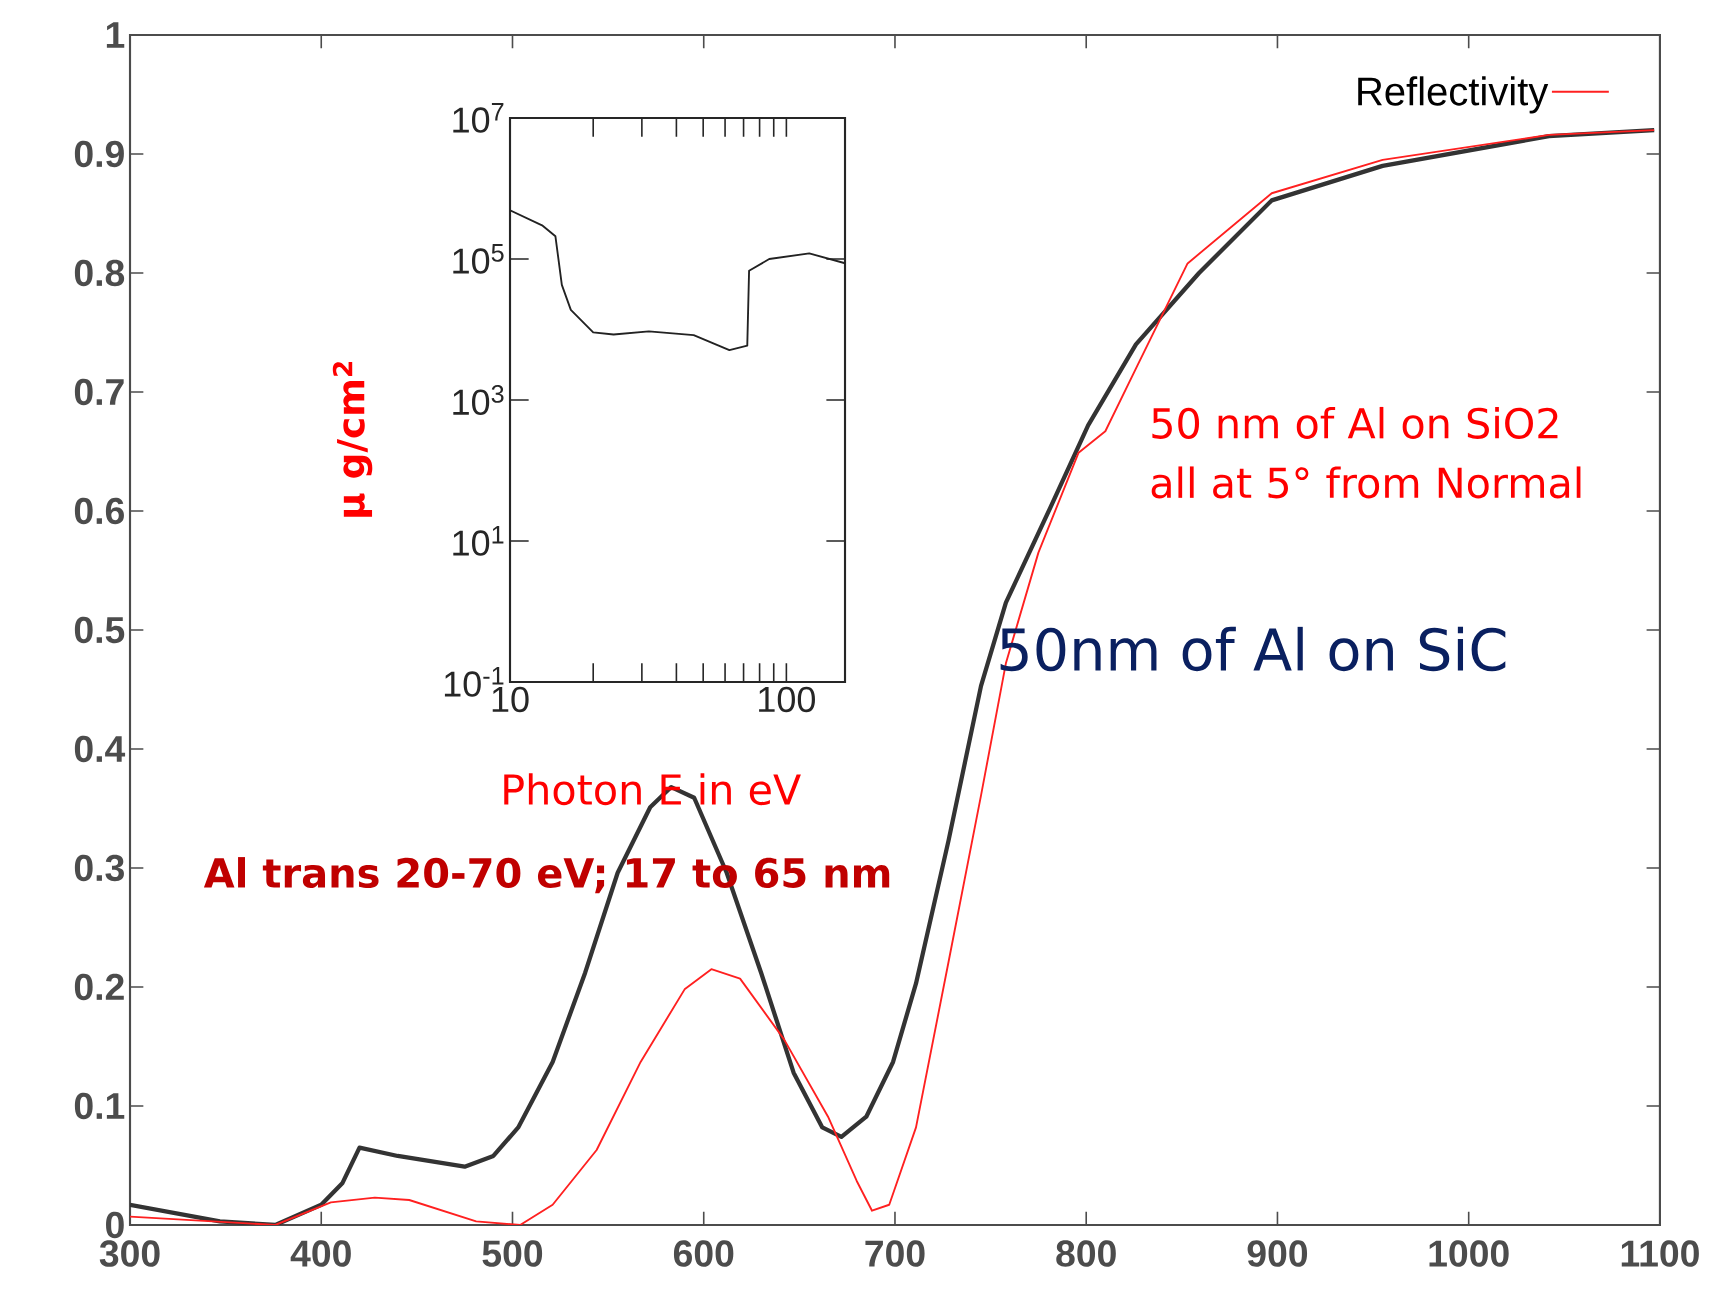  Describe the element at coordinates (478, 259) in the screenshot. I see `y-tick-label: 10$^{5}$` at that location.